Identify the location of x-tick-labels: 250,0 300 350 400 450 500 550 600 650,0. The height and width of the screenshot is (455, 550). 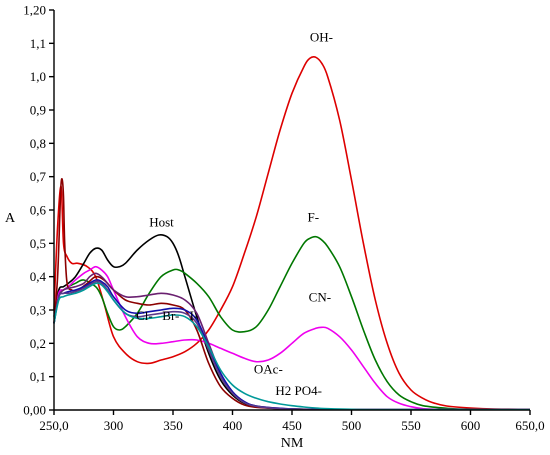
(292, 421).